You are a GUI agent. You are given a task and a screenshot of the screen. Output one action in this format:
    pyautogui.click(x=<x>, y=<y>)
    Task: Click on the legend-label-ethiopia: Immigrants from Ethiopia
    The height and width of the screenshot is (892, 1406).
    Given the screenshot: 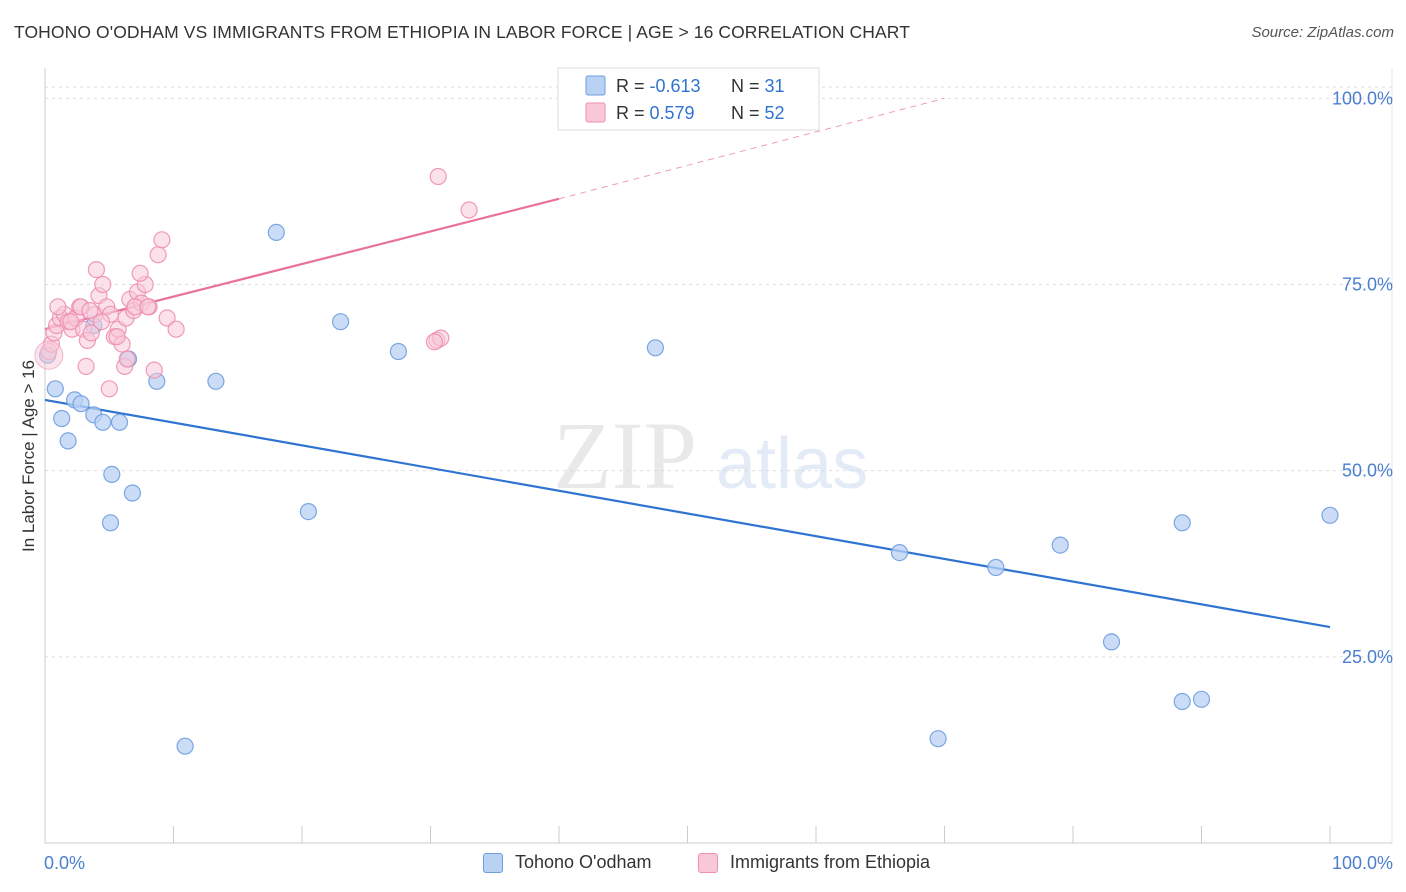 What is the action you would take?
    pyautogui.click(x=830, y=862)
    